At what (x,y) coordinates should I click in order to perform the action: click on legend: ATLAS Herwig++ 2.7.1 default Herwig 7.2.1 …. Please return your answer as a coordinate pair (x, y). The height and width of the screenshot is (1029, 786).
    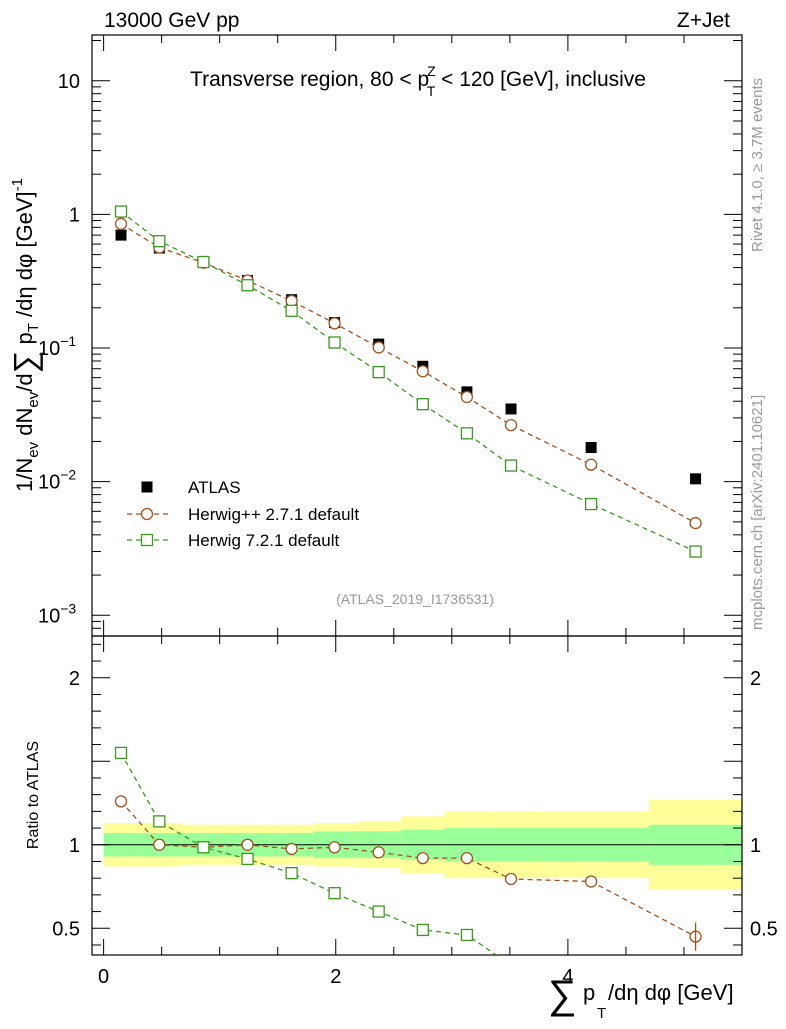
    Looking at the image, I should click on (243, 514).